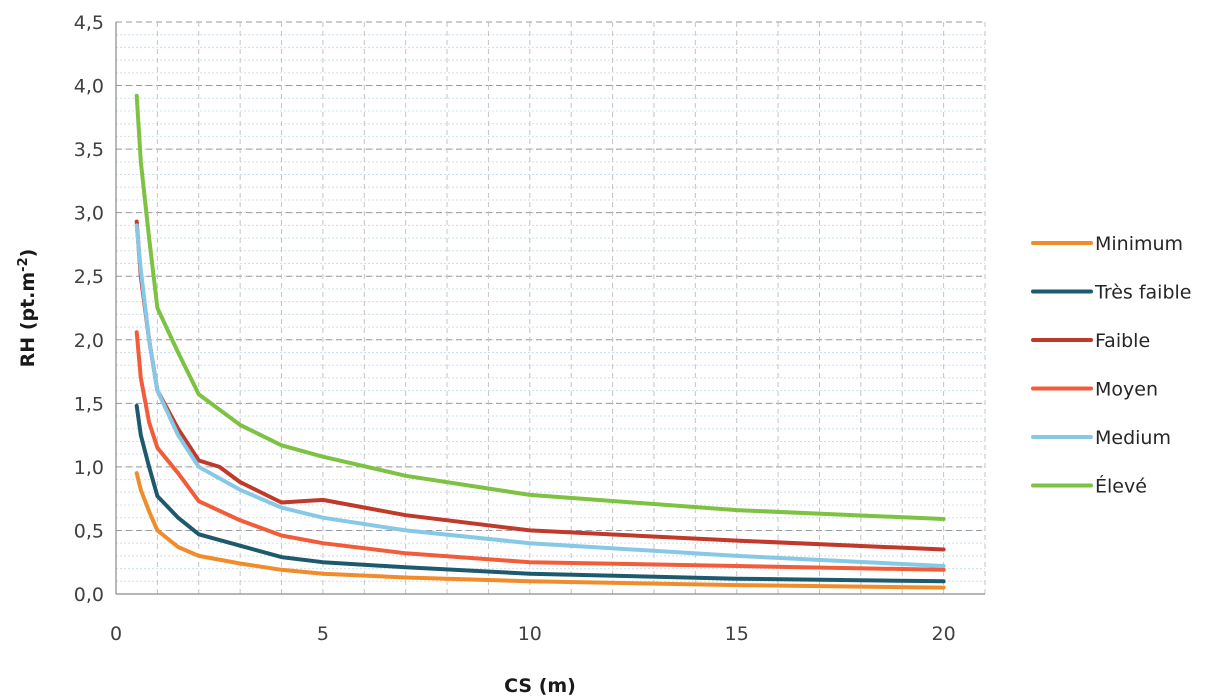 The image size is (1218, 699). What do you see at coordinates (89, 277) in the screenshot?
I see `y-tick-label: 2,5` at bounding box center [89, 277].